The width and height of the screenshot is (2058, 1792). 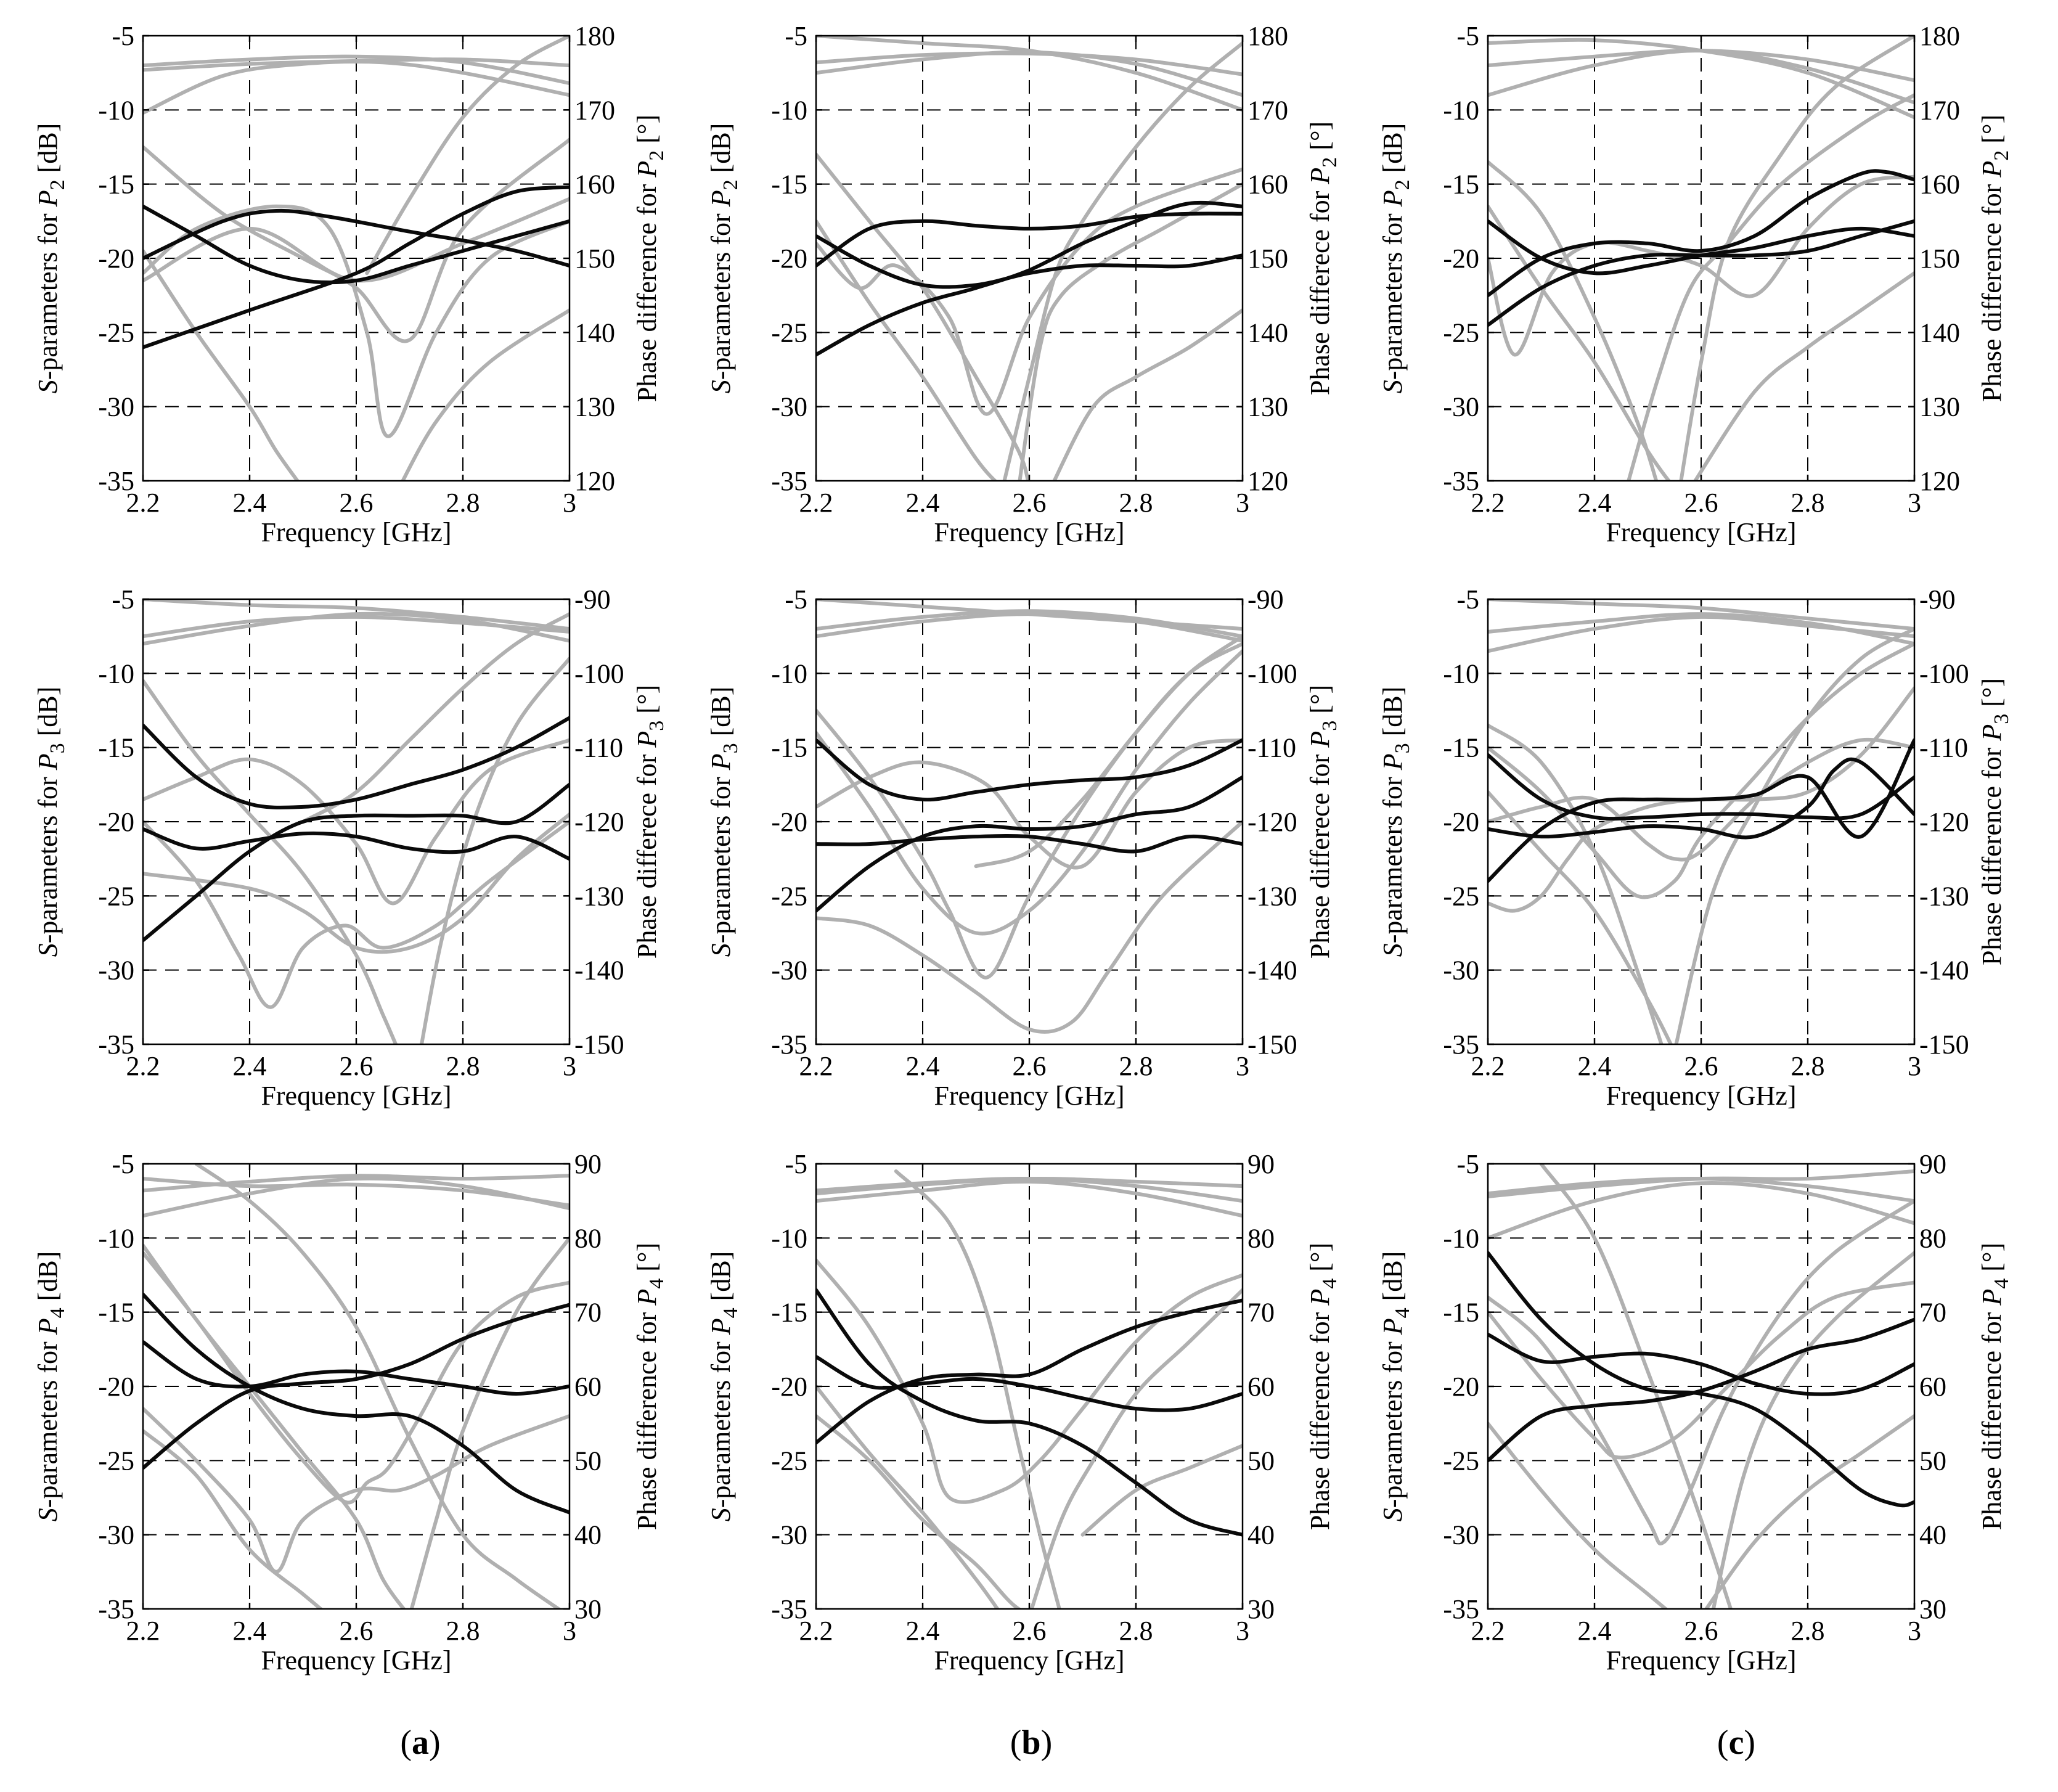 I want to click on y2-tick-label: 30, so click(x=1932, y=1609).